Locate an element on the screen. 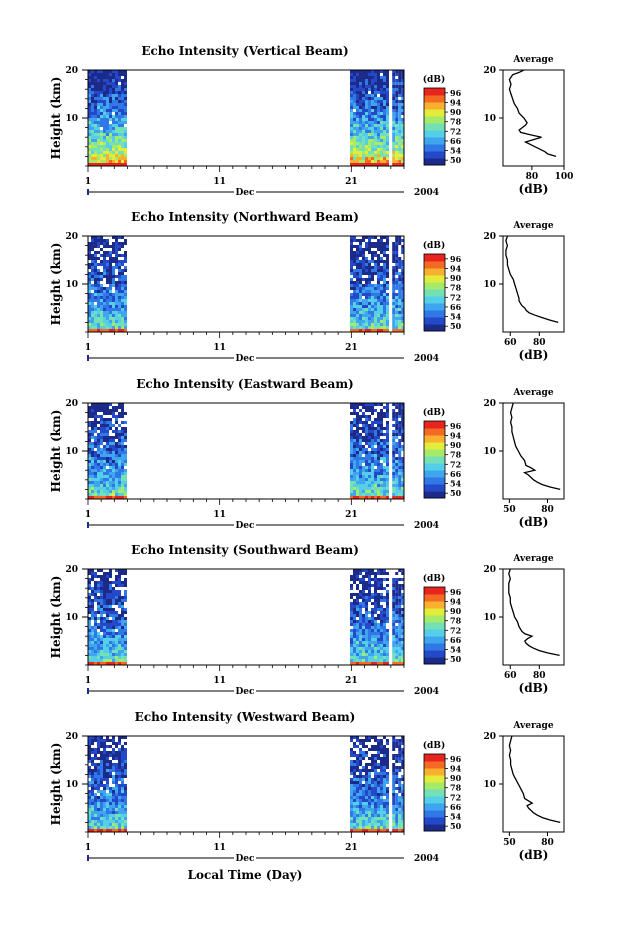 This screenshot has height=931, width=623. colorbar-tick-label: 90 is located at coordinates (456, 278).